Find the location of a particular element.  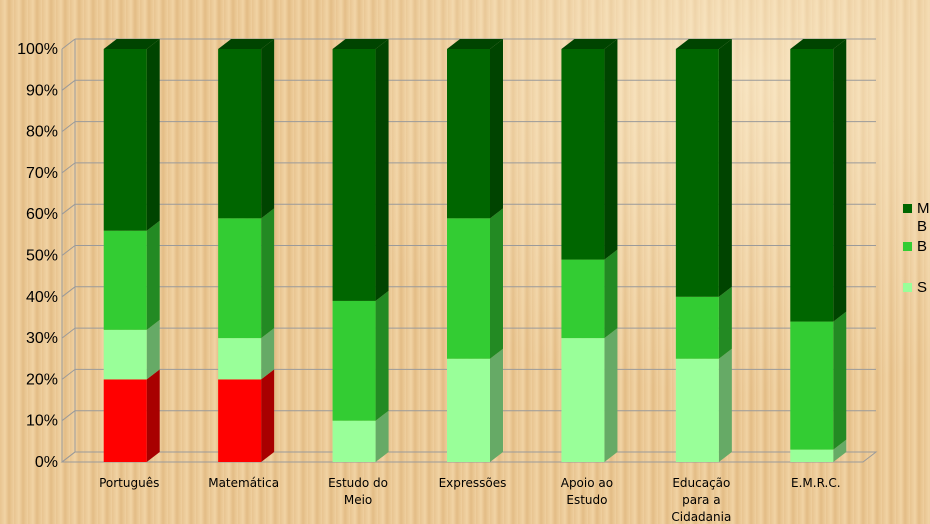

x-category-label: Português is located at coordinates (129, 483).